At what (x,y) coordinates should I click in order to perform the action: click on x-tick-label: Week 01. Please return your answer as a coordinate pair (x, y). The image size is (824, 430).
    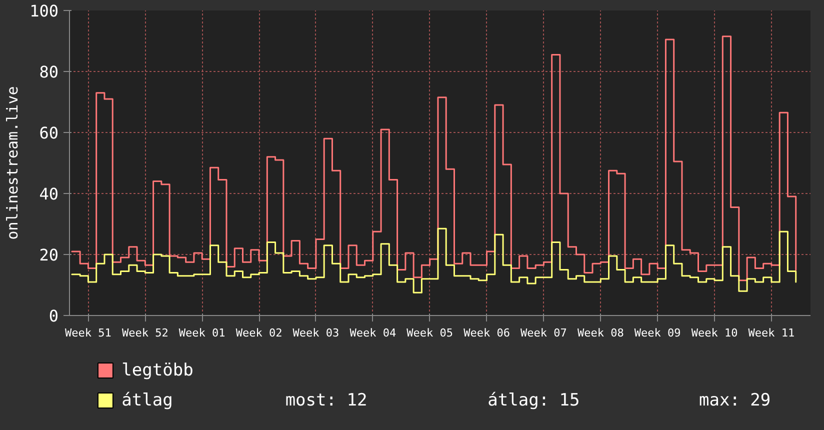
    Looking at the image, I should click on (202, 333).